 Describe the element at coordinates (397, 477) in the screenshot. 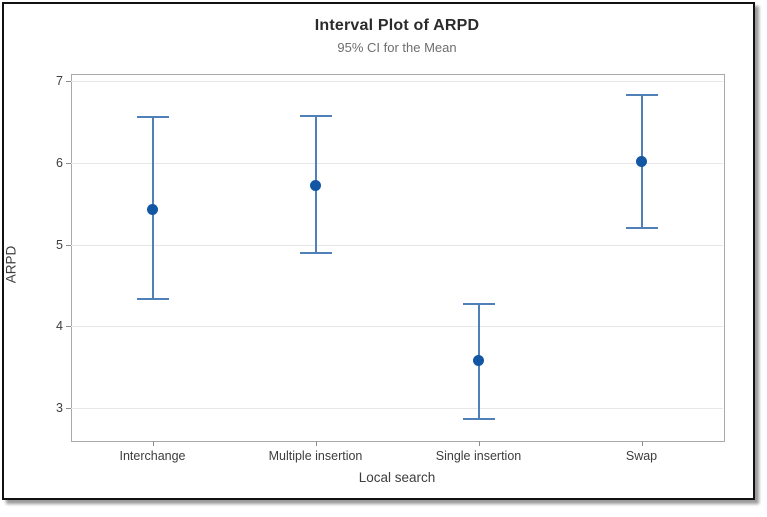

I see `x-axis-label: Local search` at that location.